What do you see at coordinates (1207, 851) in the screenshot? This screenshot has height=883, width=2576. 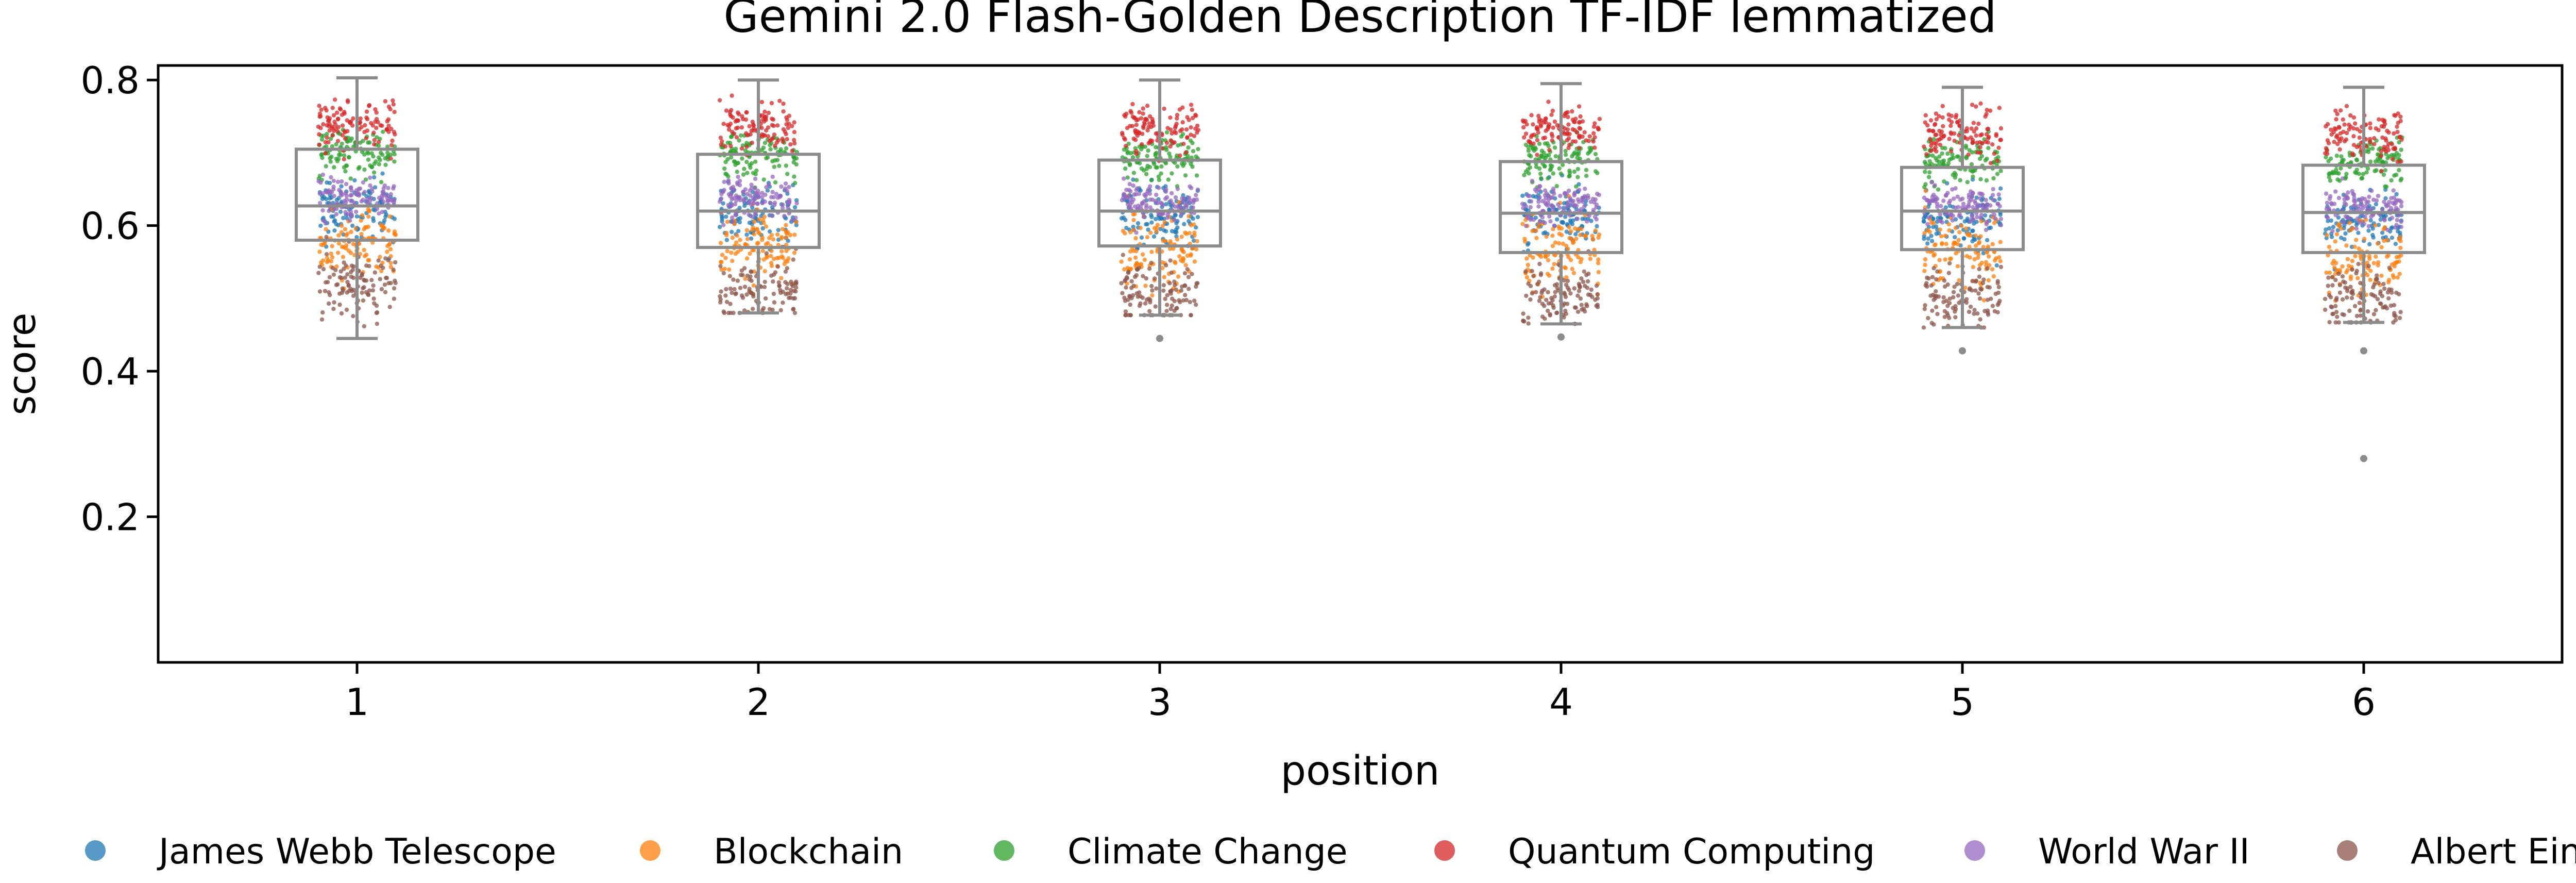 I see `legend-label-2: Climate Change` at bounding box center [1207, 851].